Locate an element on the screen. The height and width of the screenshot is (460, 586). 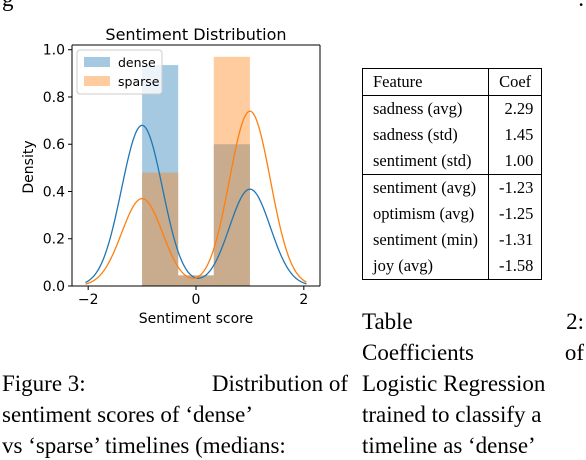
feature-cell: sentiment (avg) is located at coordinates (425, 187).